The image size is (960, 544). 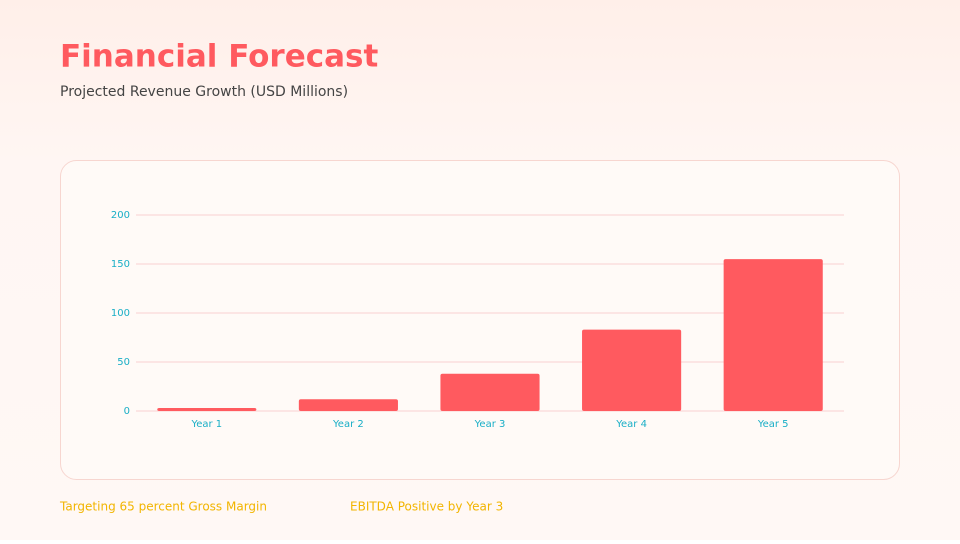 What do you see at coordinates (120, 264) in the screenshot?
I see `y-tick-label: 150` at bounding box center [120, 264].